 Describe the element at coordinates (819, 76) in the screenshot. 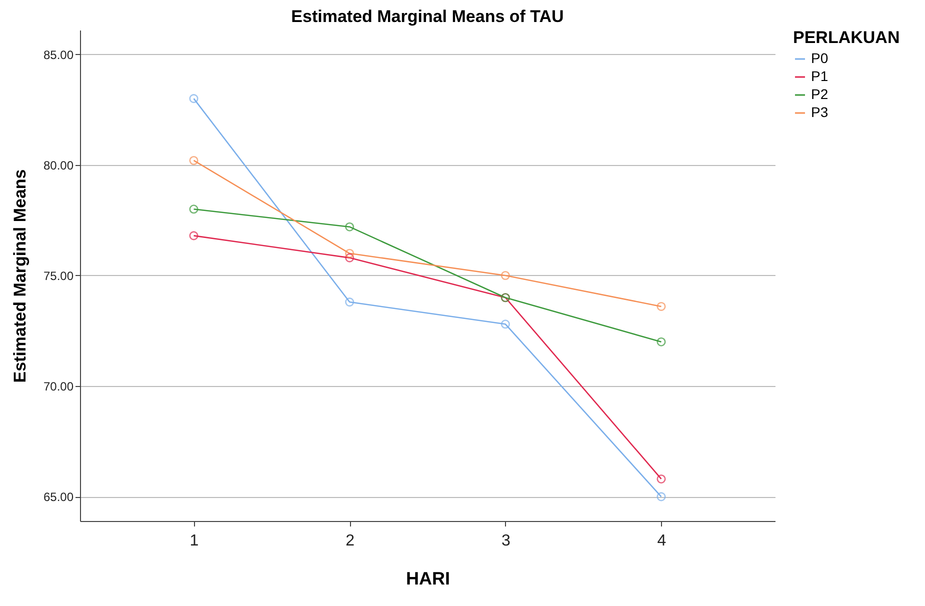

I see `legend-label: P1` at that location.